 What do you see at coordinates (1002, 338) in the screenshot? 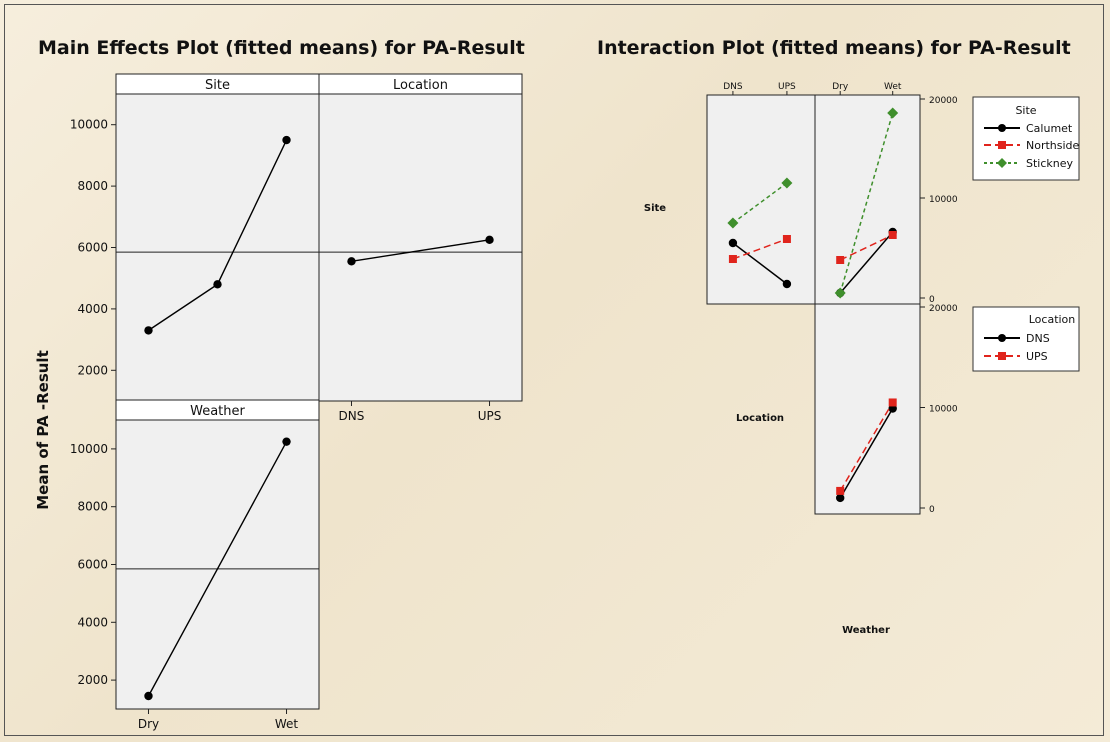
I see `legend-marker-dns` at bounding box center [1002, 338].